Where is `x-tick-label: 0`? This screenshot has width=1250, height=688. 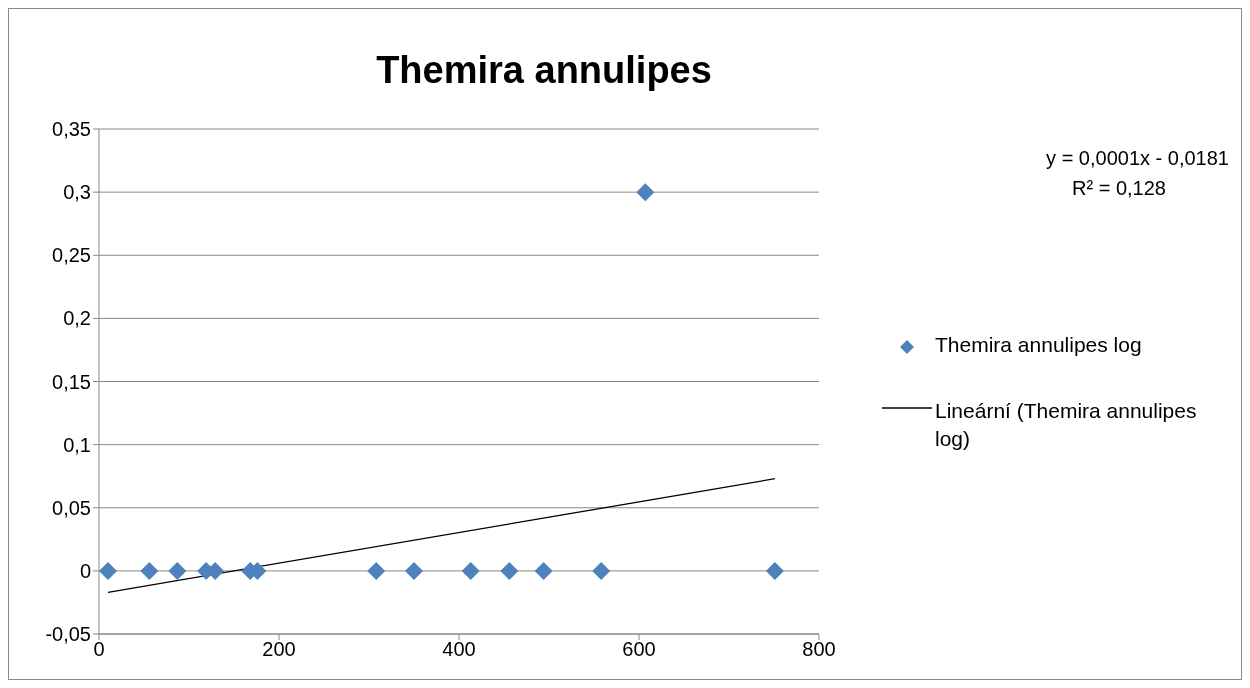 x-tick-label: 0 is located at coordinates (99, 649).